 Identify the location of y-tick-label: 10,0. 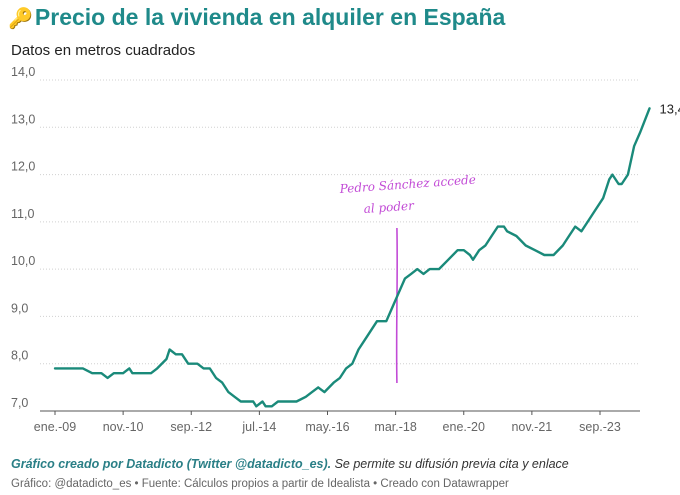
(23, 261).